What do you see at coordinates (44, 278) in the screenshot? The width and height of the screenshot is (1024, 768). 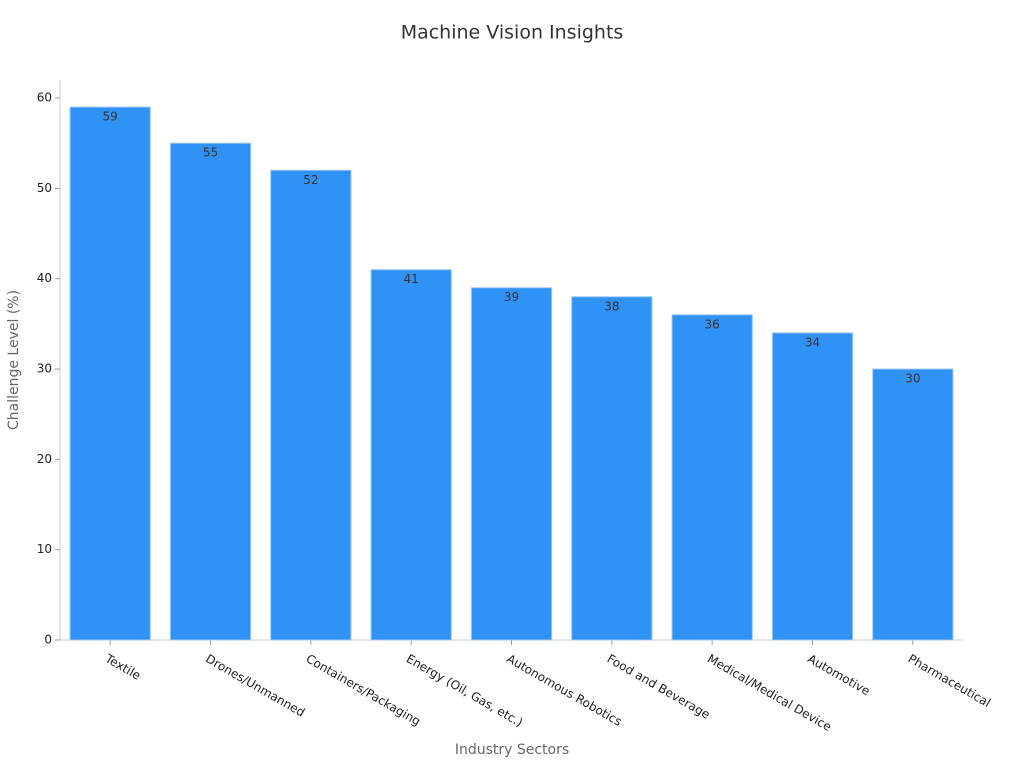 I see `y-tick-label: 40` at bounding box center [44, 278].